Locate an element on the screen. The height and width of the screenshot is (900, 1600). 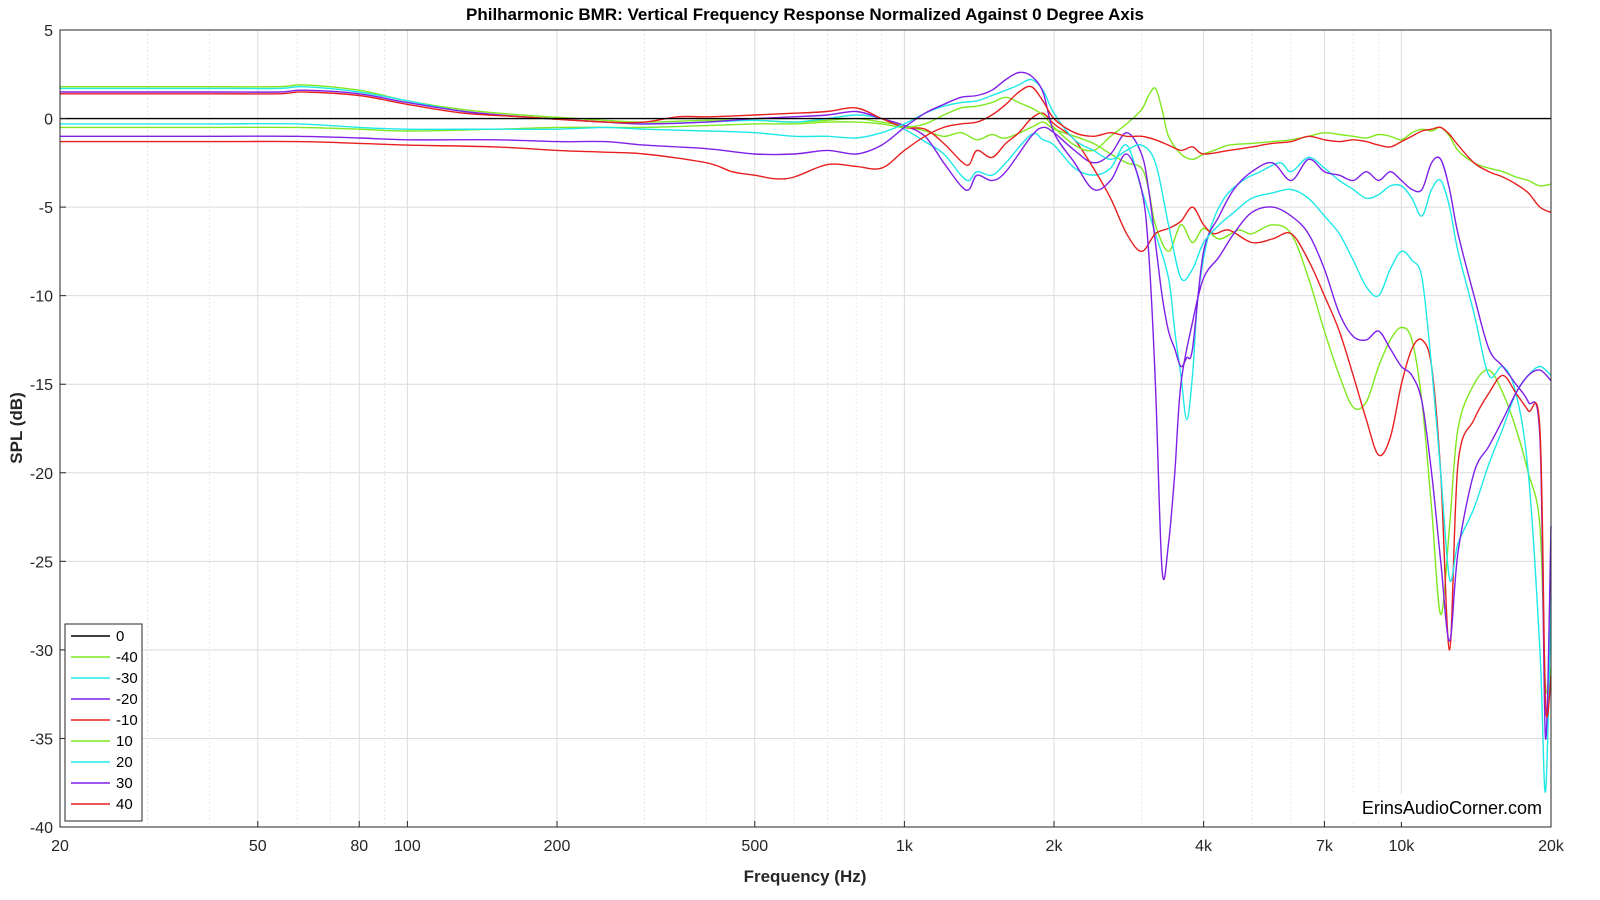
legend-label: 20 is located at coordinates (124, 762).